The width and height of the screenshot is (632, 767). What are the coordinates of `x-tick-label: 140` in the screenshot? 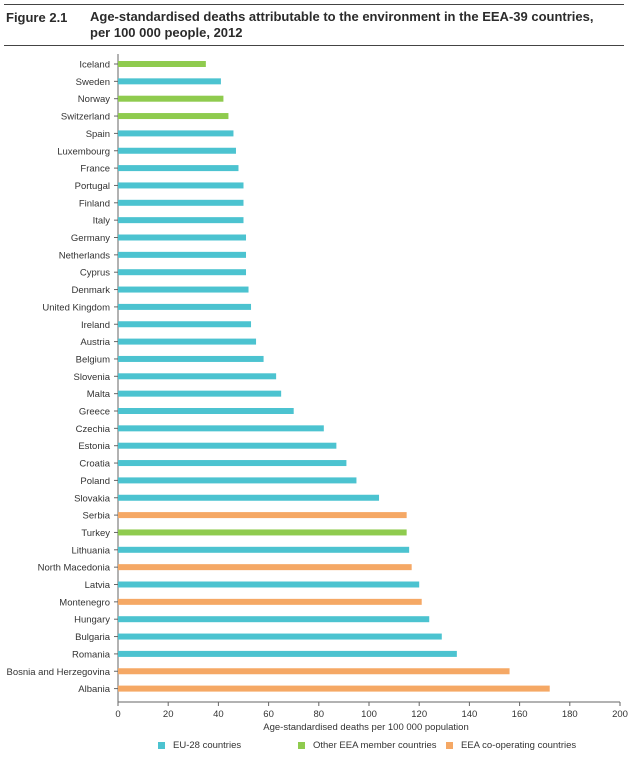 It's located at (469, 714).